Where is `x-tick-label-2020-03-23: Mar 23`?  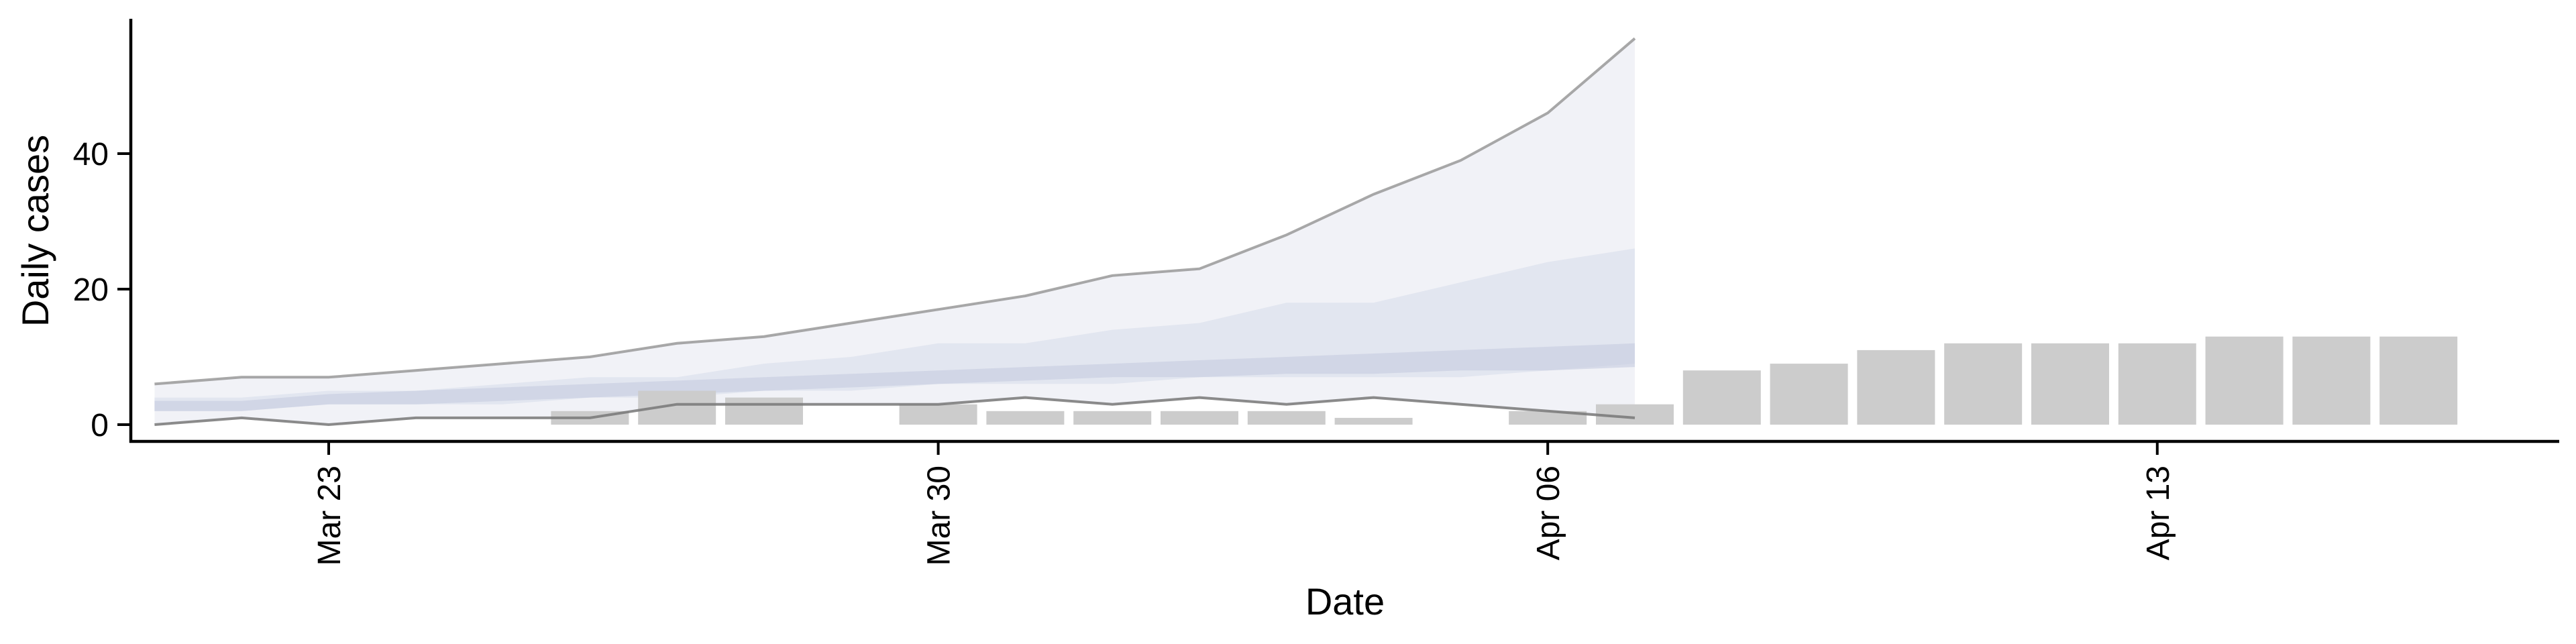
x-tick-label-2020-03-23: Mar 23 is located at coordinates (329, 516).